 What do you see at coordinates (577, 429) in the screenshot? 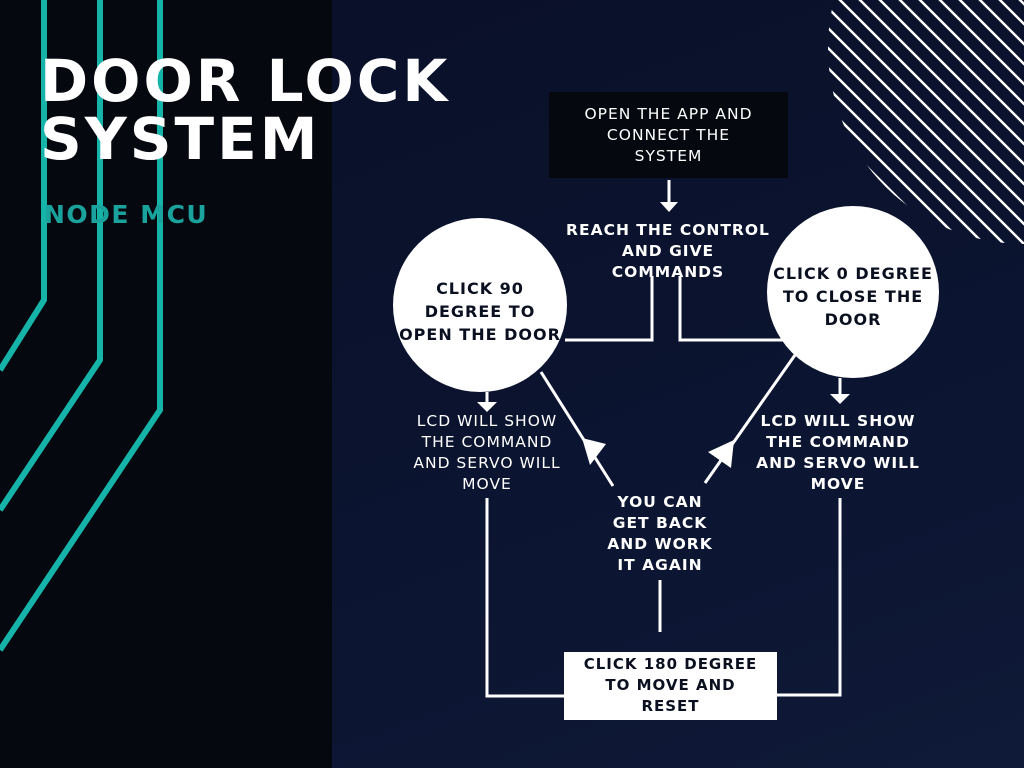
I see `connector-90-to-getback` at bounding box center [577, 429].